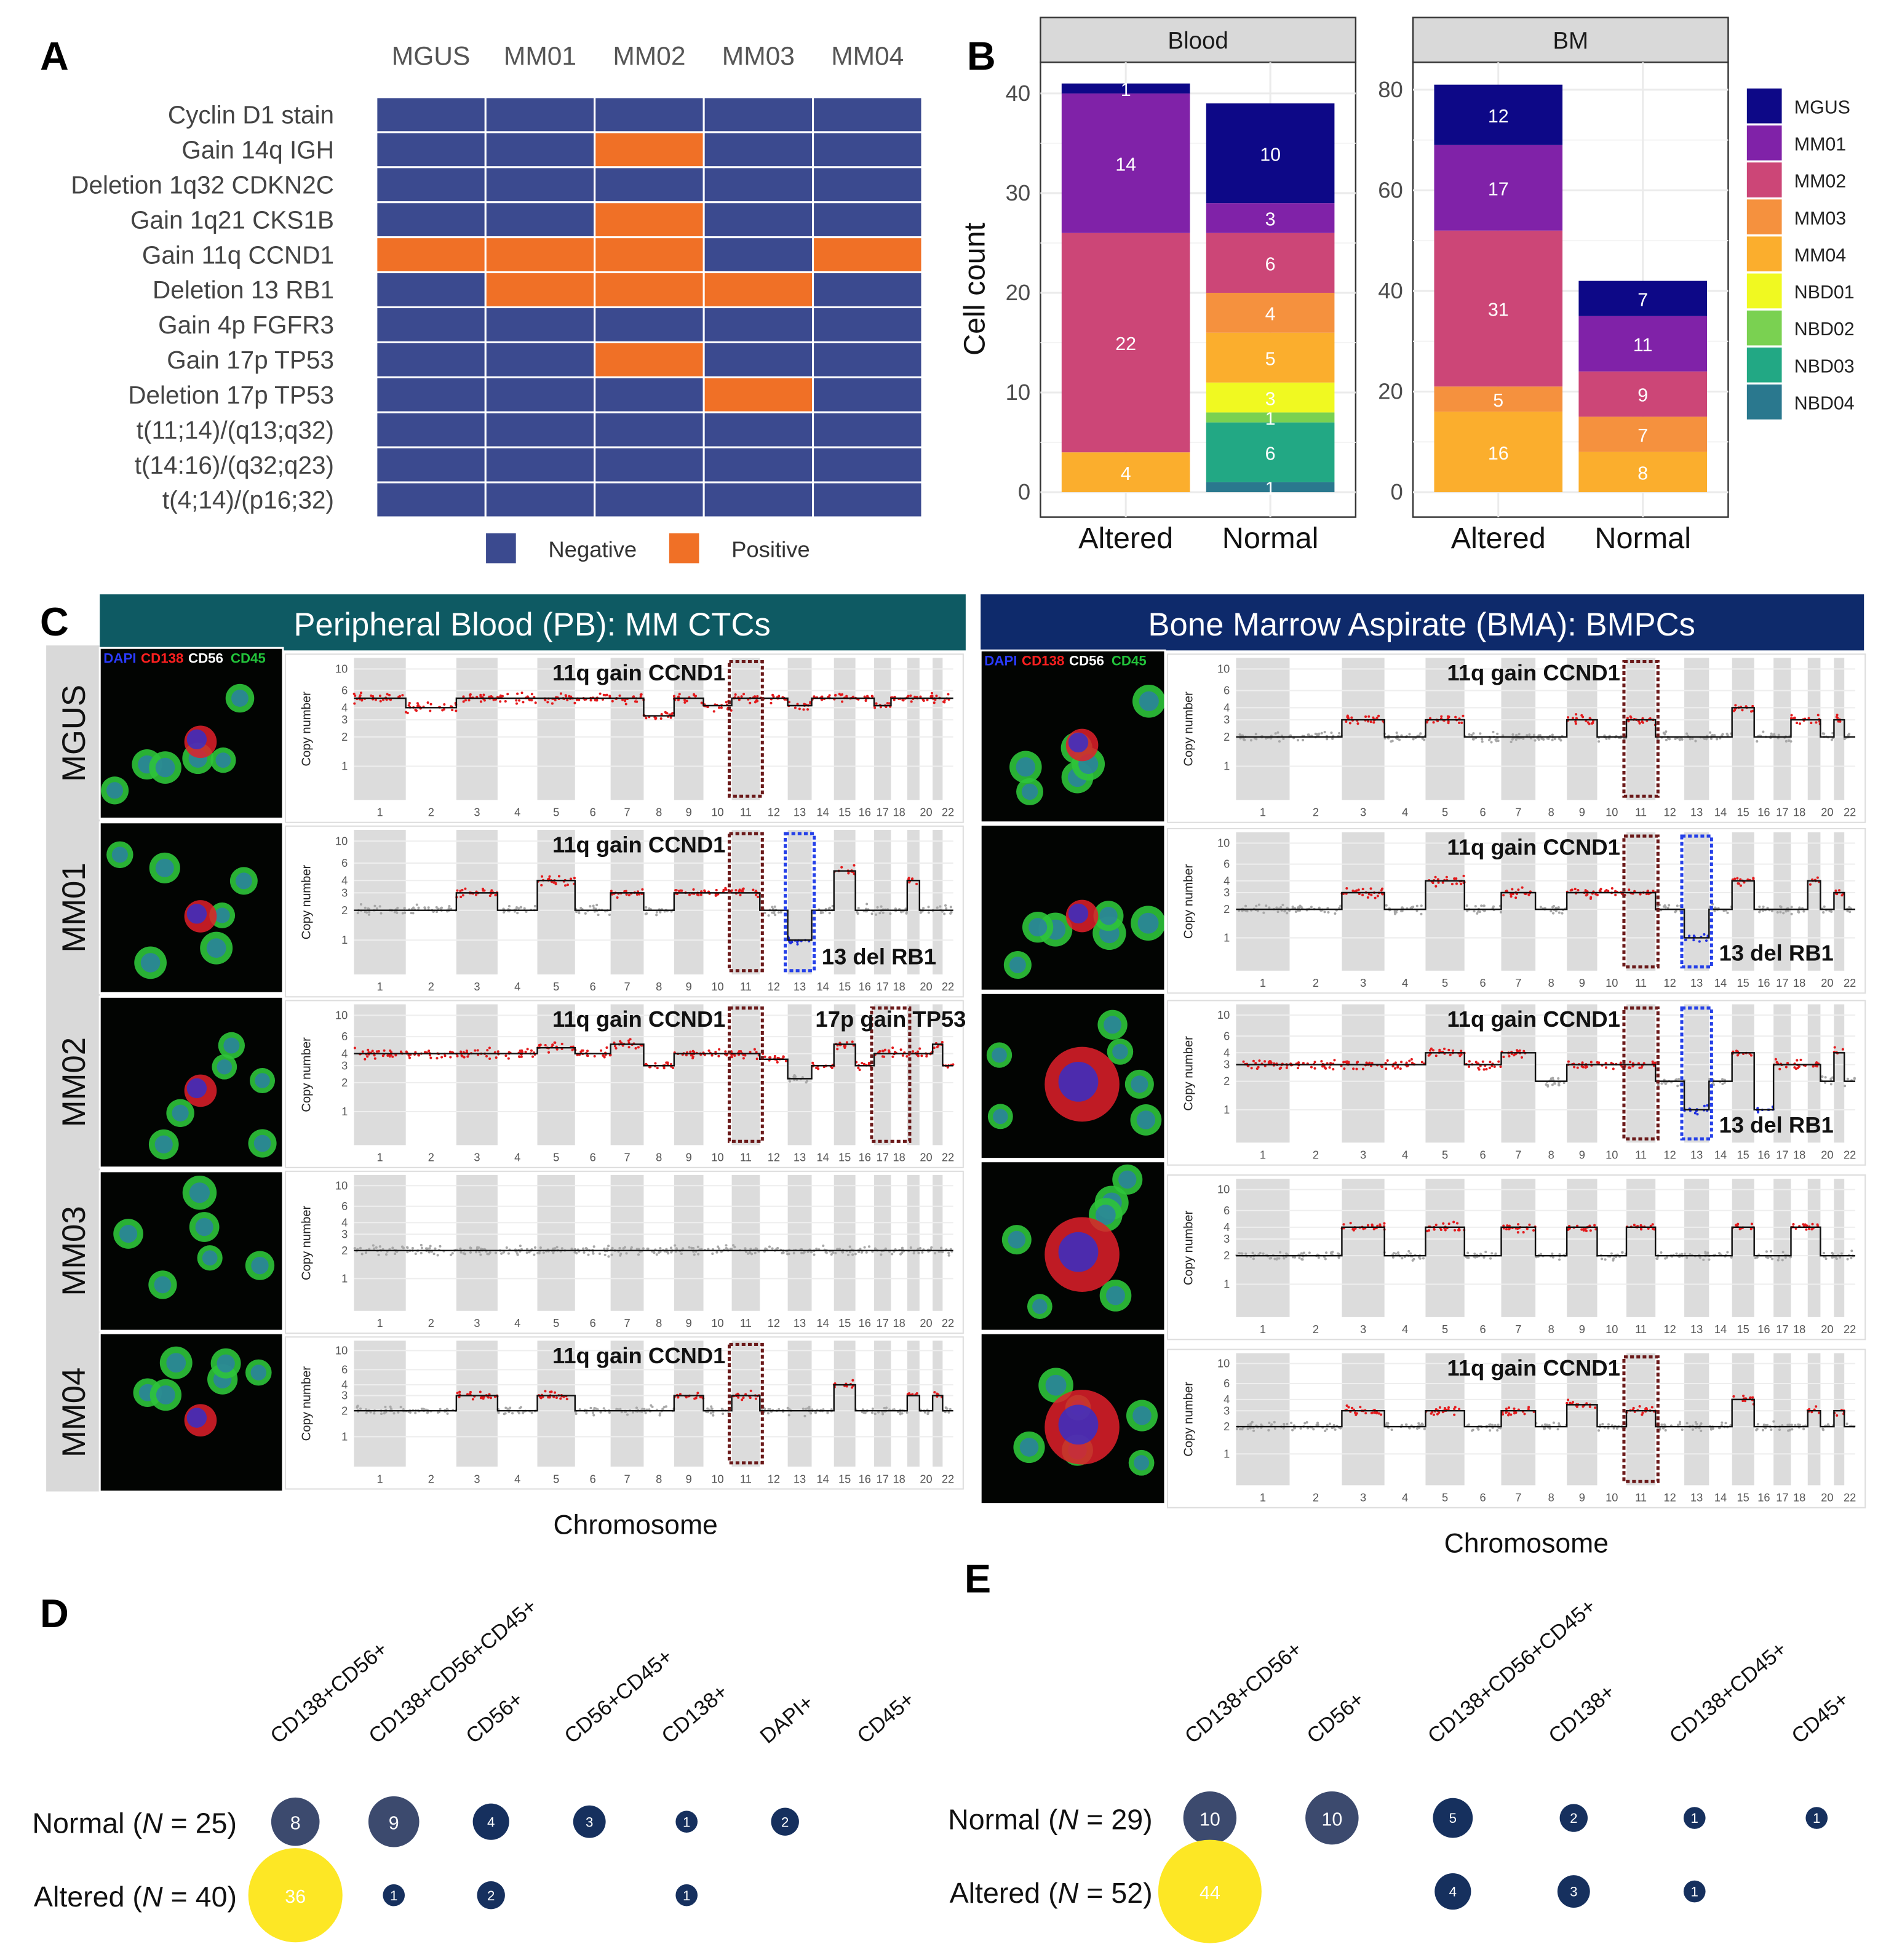  Describe the element at coordinates (1612, 1155) in the screenshot. I see `x-tick-label: 10` at that location.